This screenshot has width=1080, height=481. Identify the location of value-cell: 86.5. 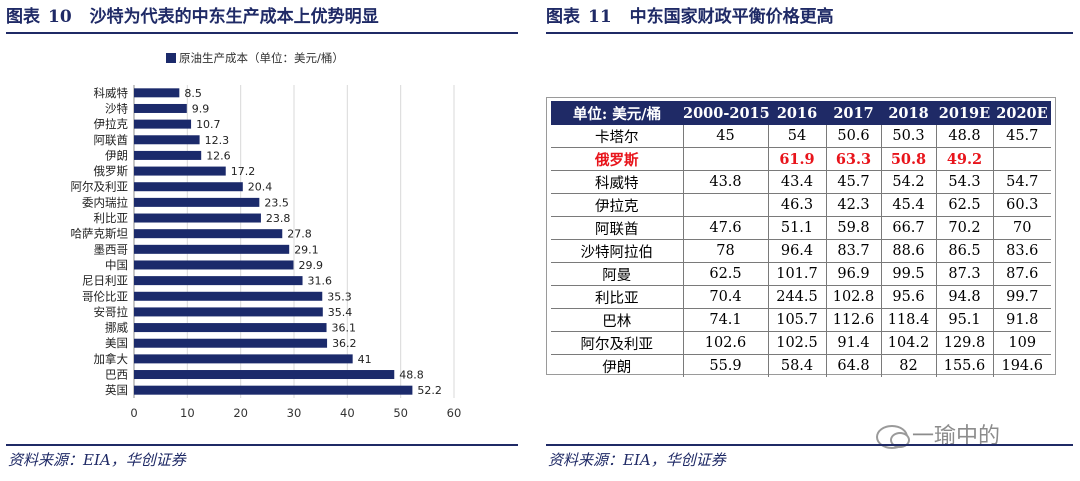
(965, 251).